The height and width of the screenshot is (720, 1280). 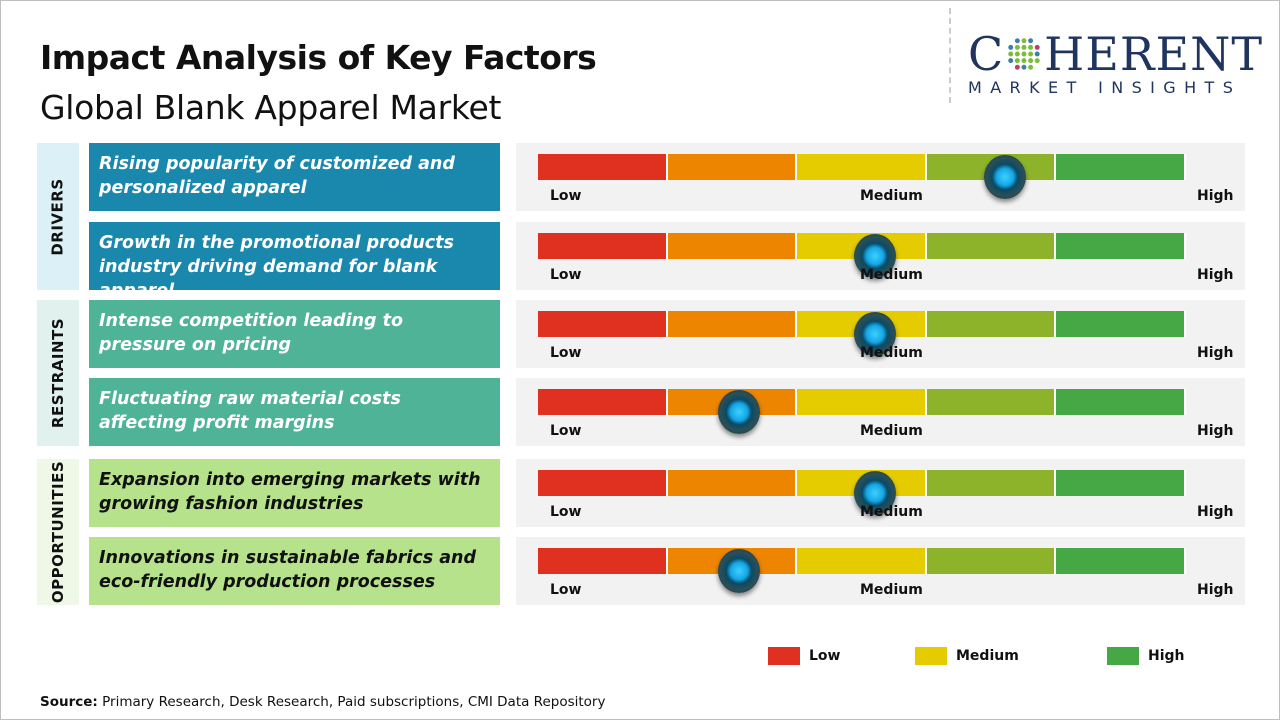 I want to click on header-divider, so click(x=950, y=55).